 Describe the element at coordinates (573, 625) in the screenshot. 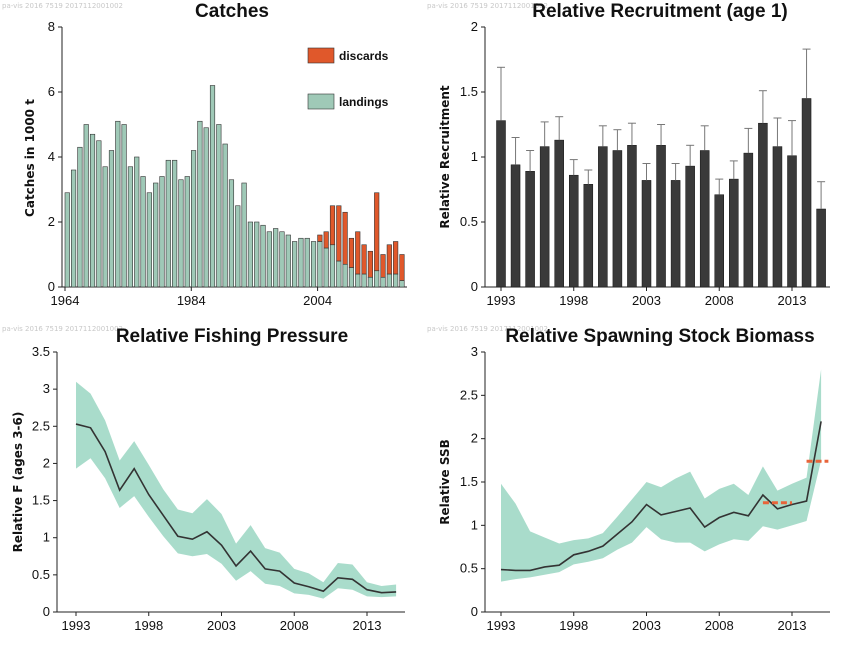

I see `ssb-x-tick-label: 1998` at that location.